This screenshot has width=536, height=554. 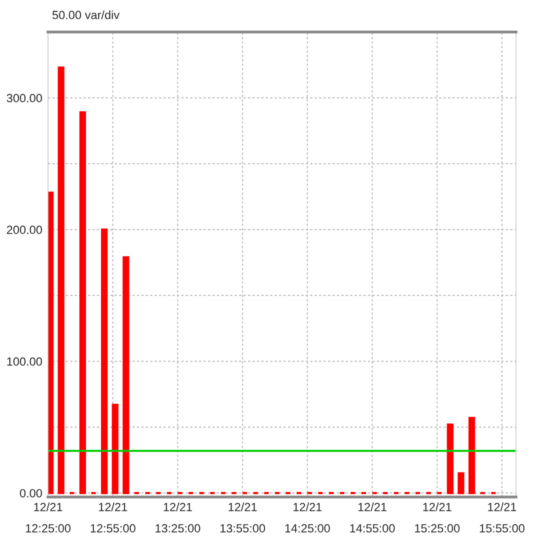 What do you see at coordinates (24, 98) in the screenshot?
I see `y-tick-label: 300.00` at bounding box center [24, 98].